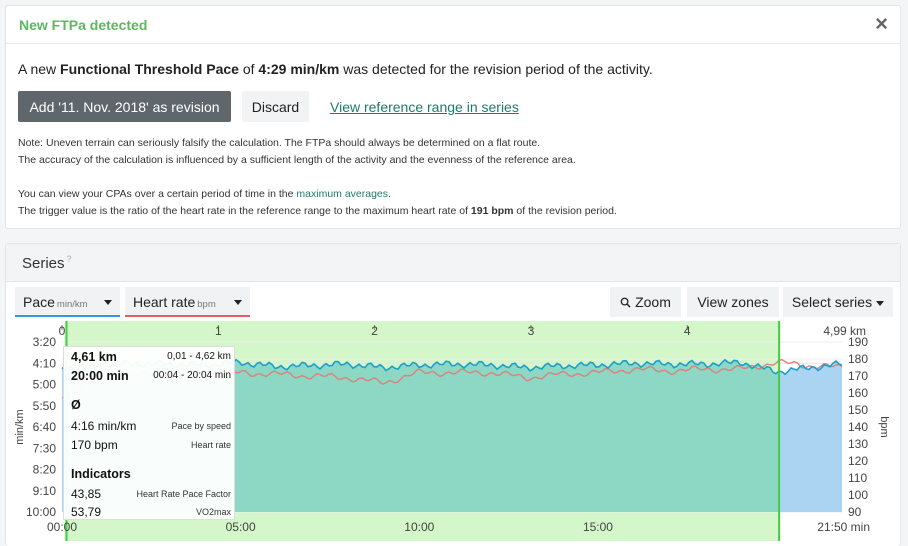 The height and width of the screenshot is (546, 908). What do you see at coordinates (45, 363) in the screenshot?
I see `pace-tick-label: 4:10` at bounding box center [45, 363].